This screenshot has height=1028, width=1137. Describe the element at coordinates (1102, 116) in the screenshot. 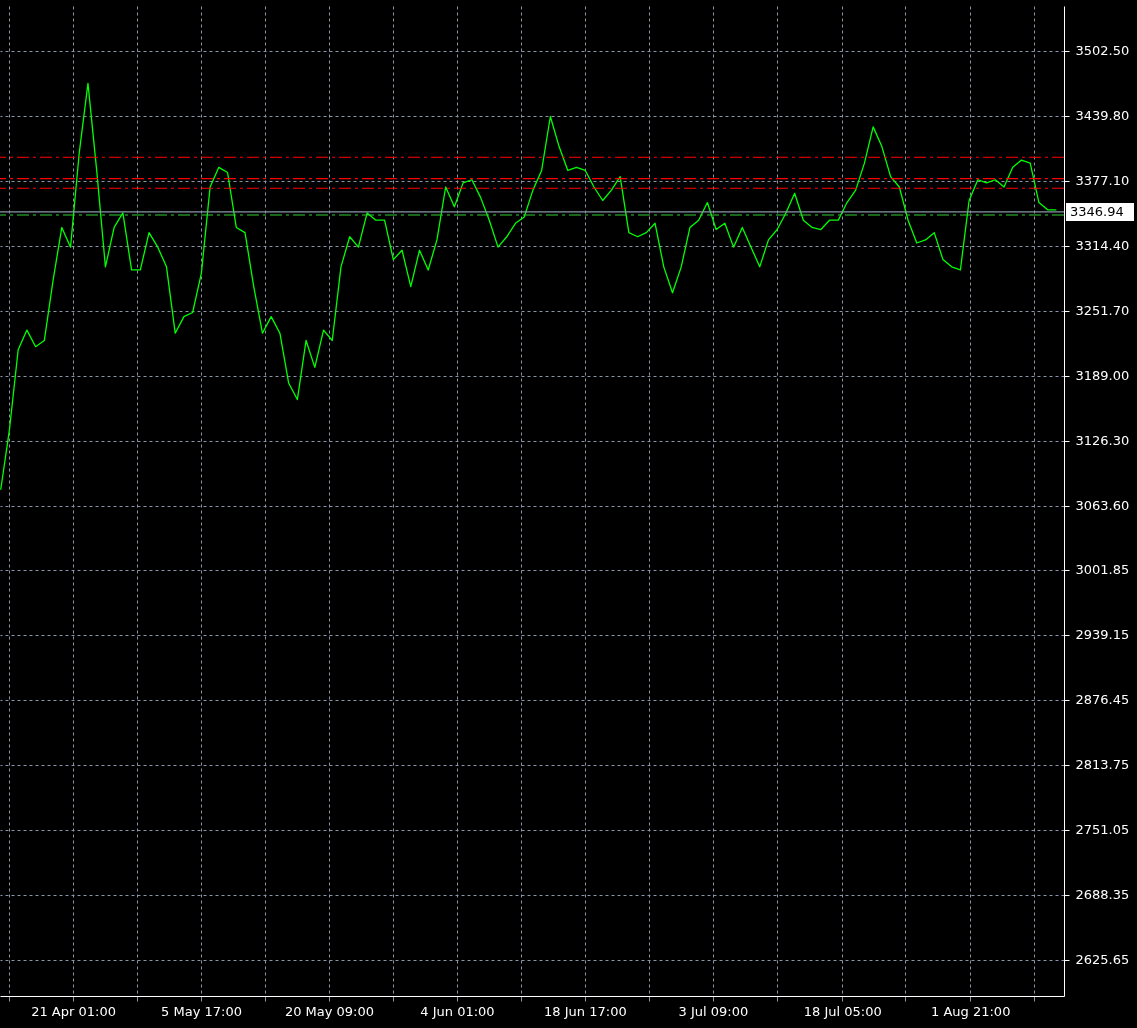

I see `y-tick-label: 3439.80` at that location.